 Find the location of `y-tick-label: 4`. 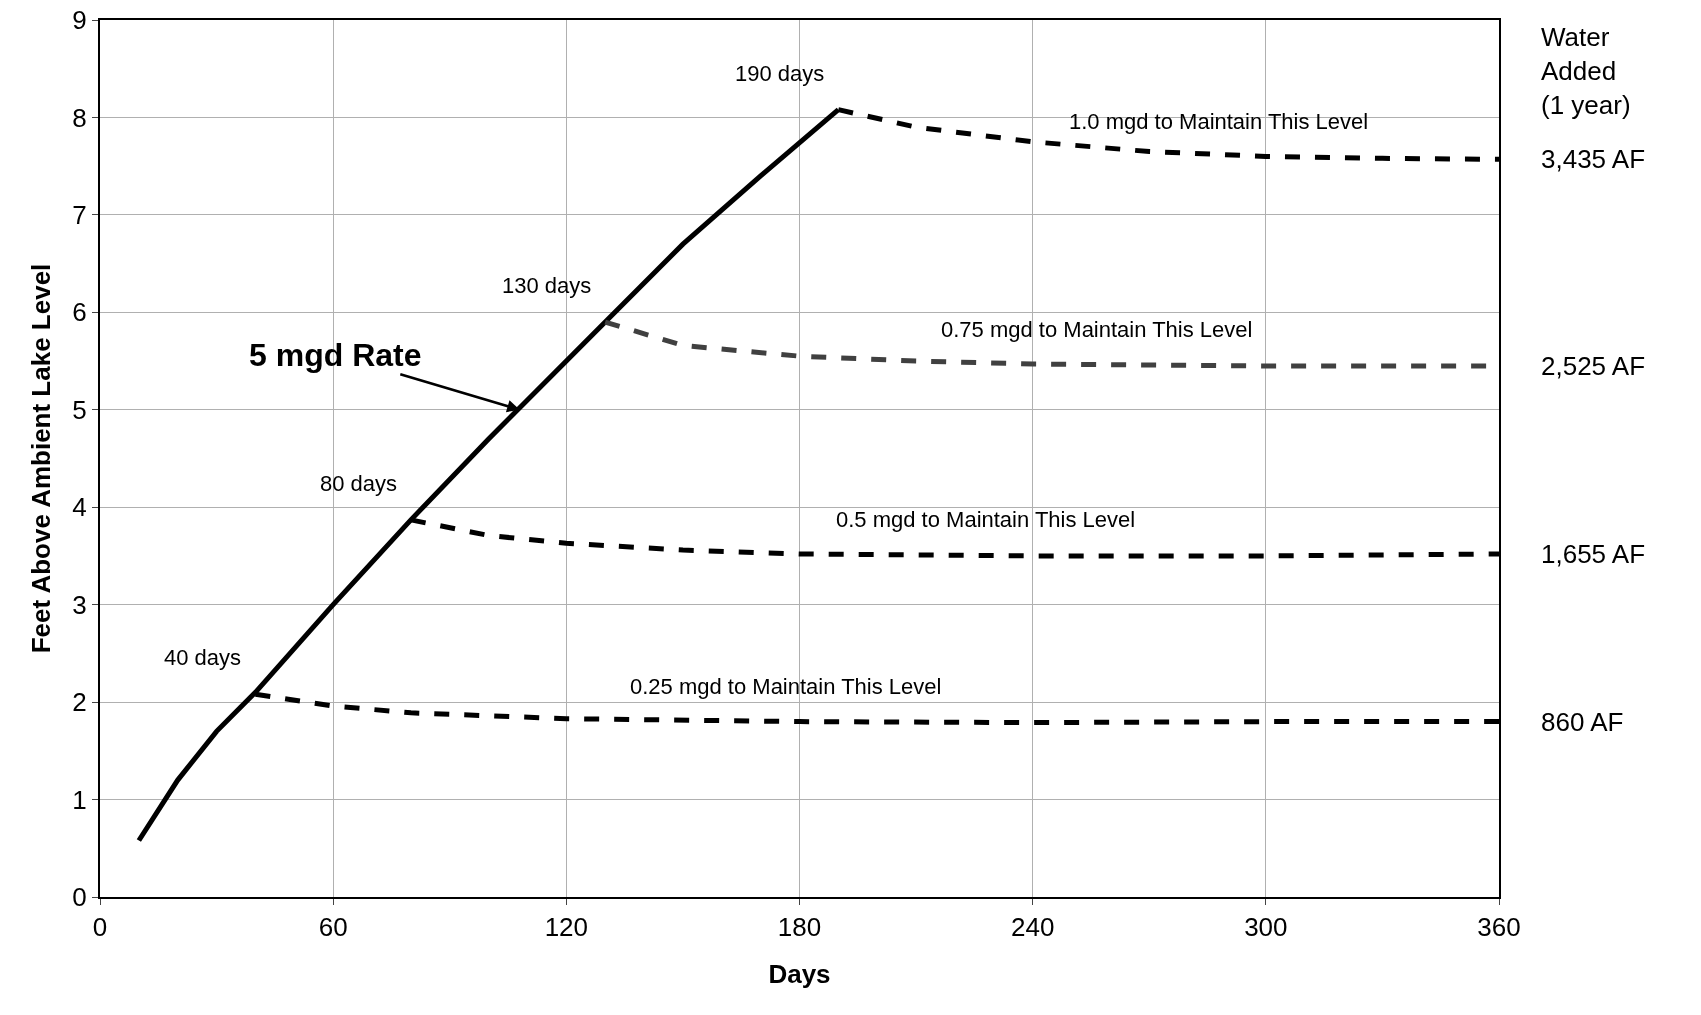

y-tick-label: 4 is located at coordinates (79, 507).